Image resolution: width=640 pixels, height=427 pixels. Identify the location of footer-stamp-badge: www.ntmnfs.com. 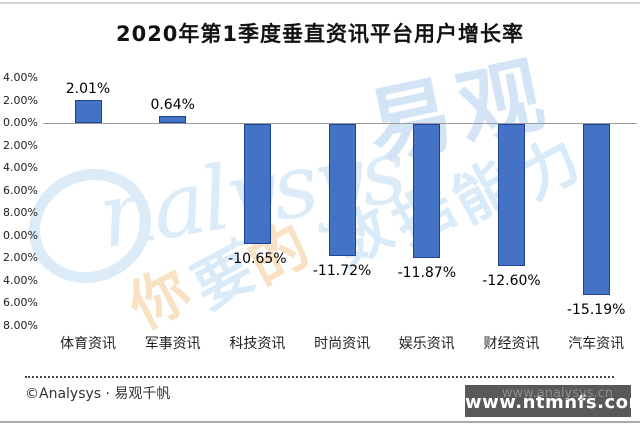
(552, 401).